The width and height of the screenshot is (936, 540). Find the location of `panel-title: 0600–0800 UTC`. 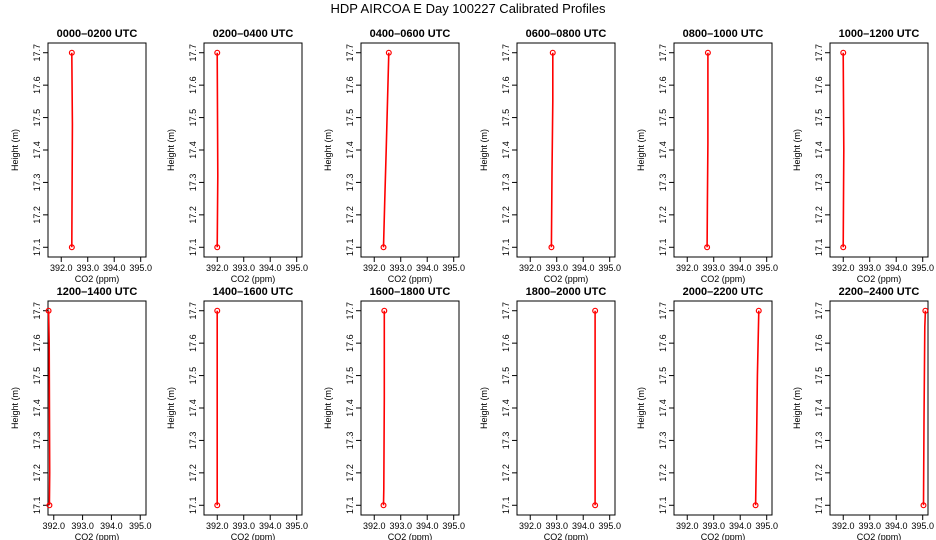

panel-title: 0600–0800 UTC is located at coordinates (566, 34).